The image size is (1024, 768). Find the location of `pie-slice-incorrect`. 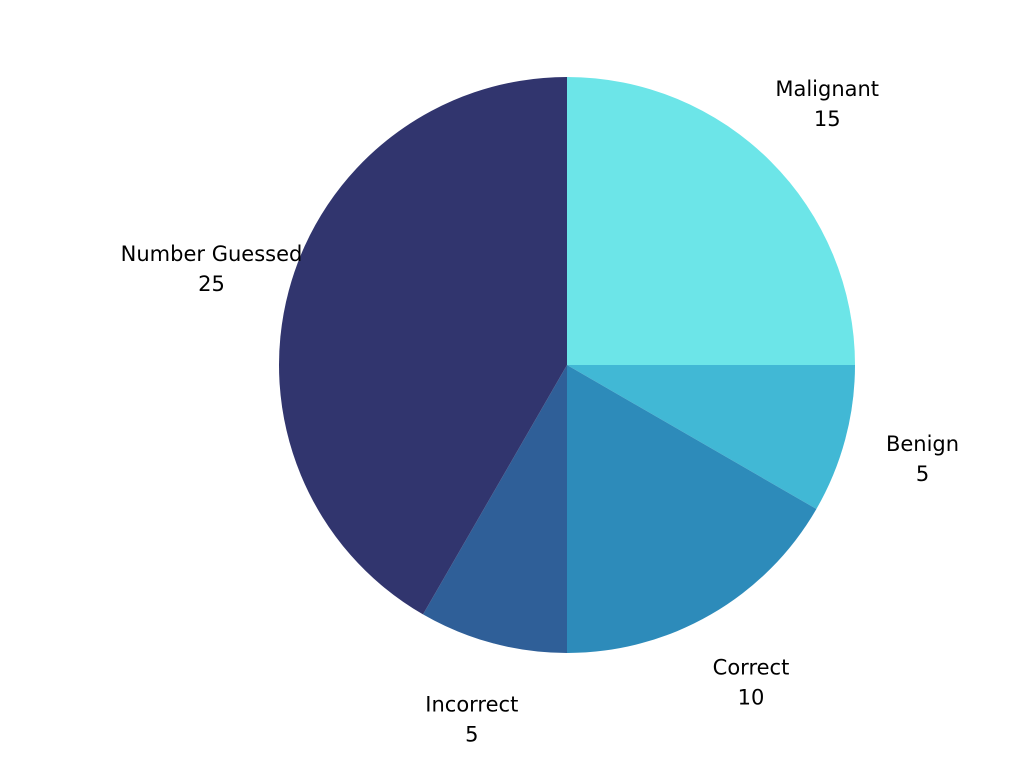

pie-slice-incorrect is located at coordinates (495, 509).